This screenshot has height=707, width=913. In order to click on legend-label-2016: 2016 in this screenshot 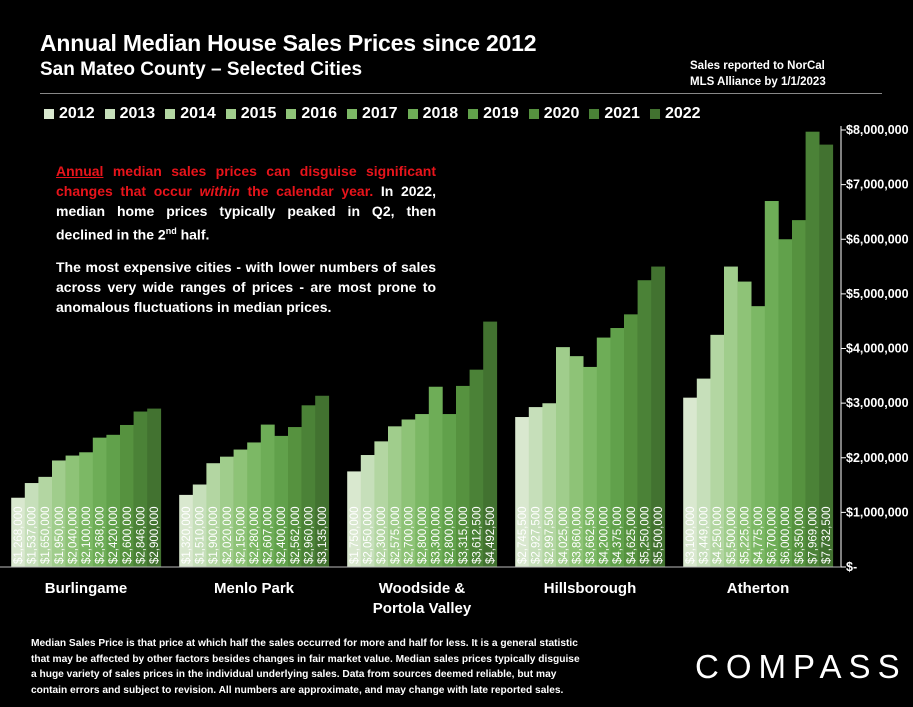, I will do `click(319, 113)`.